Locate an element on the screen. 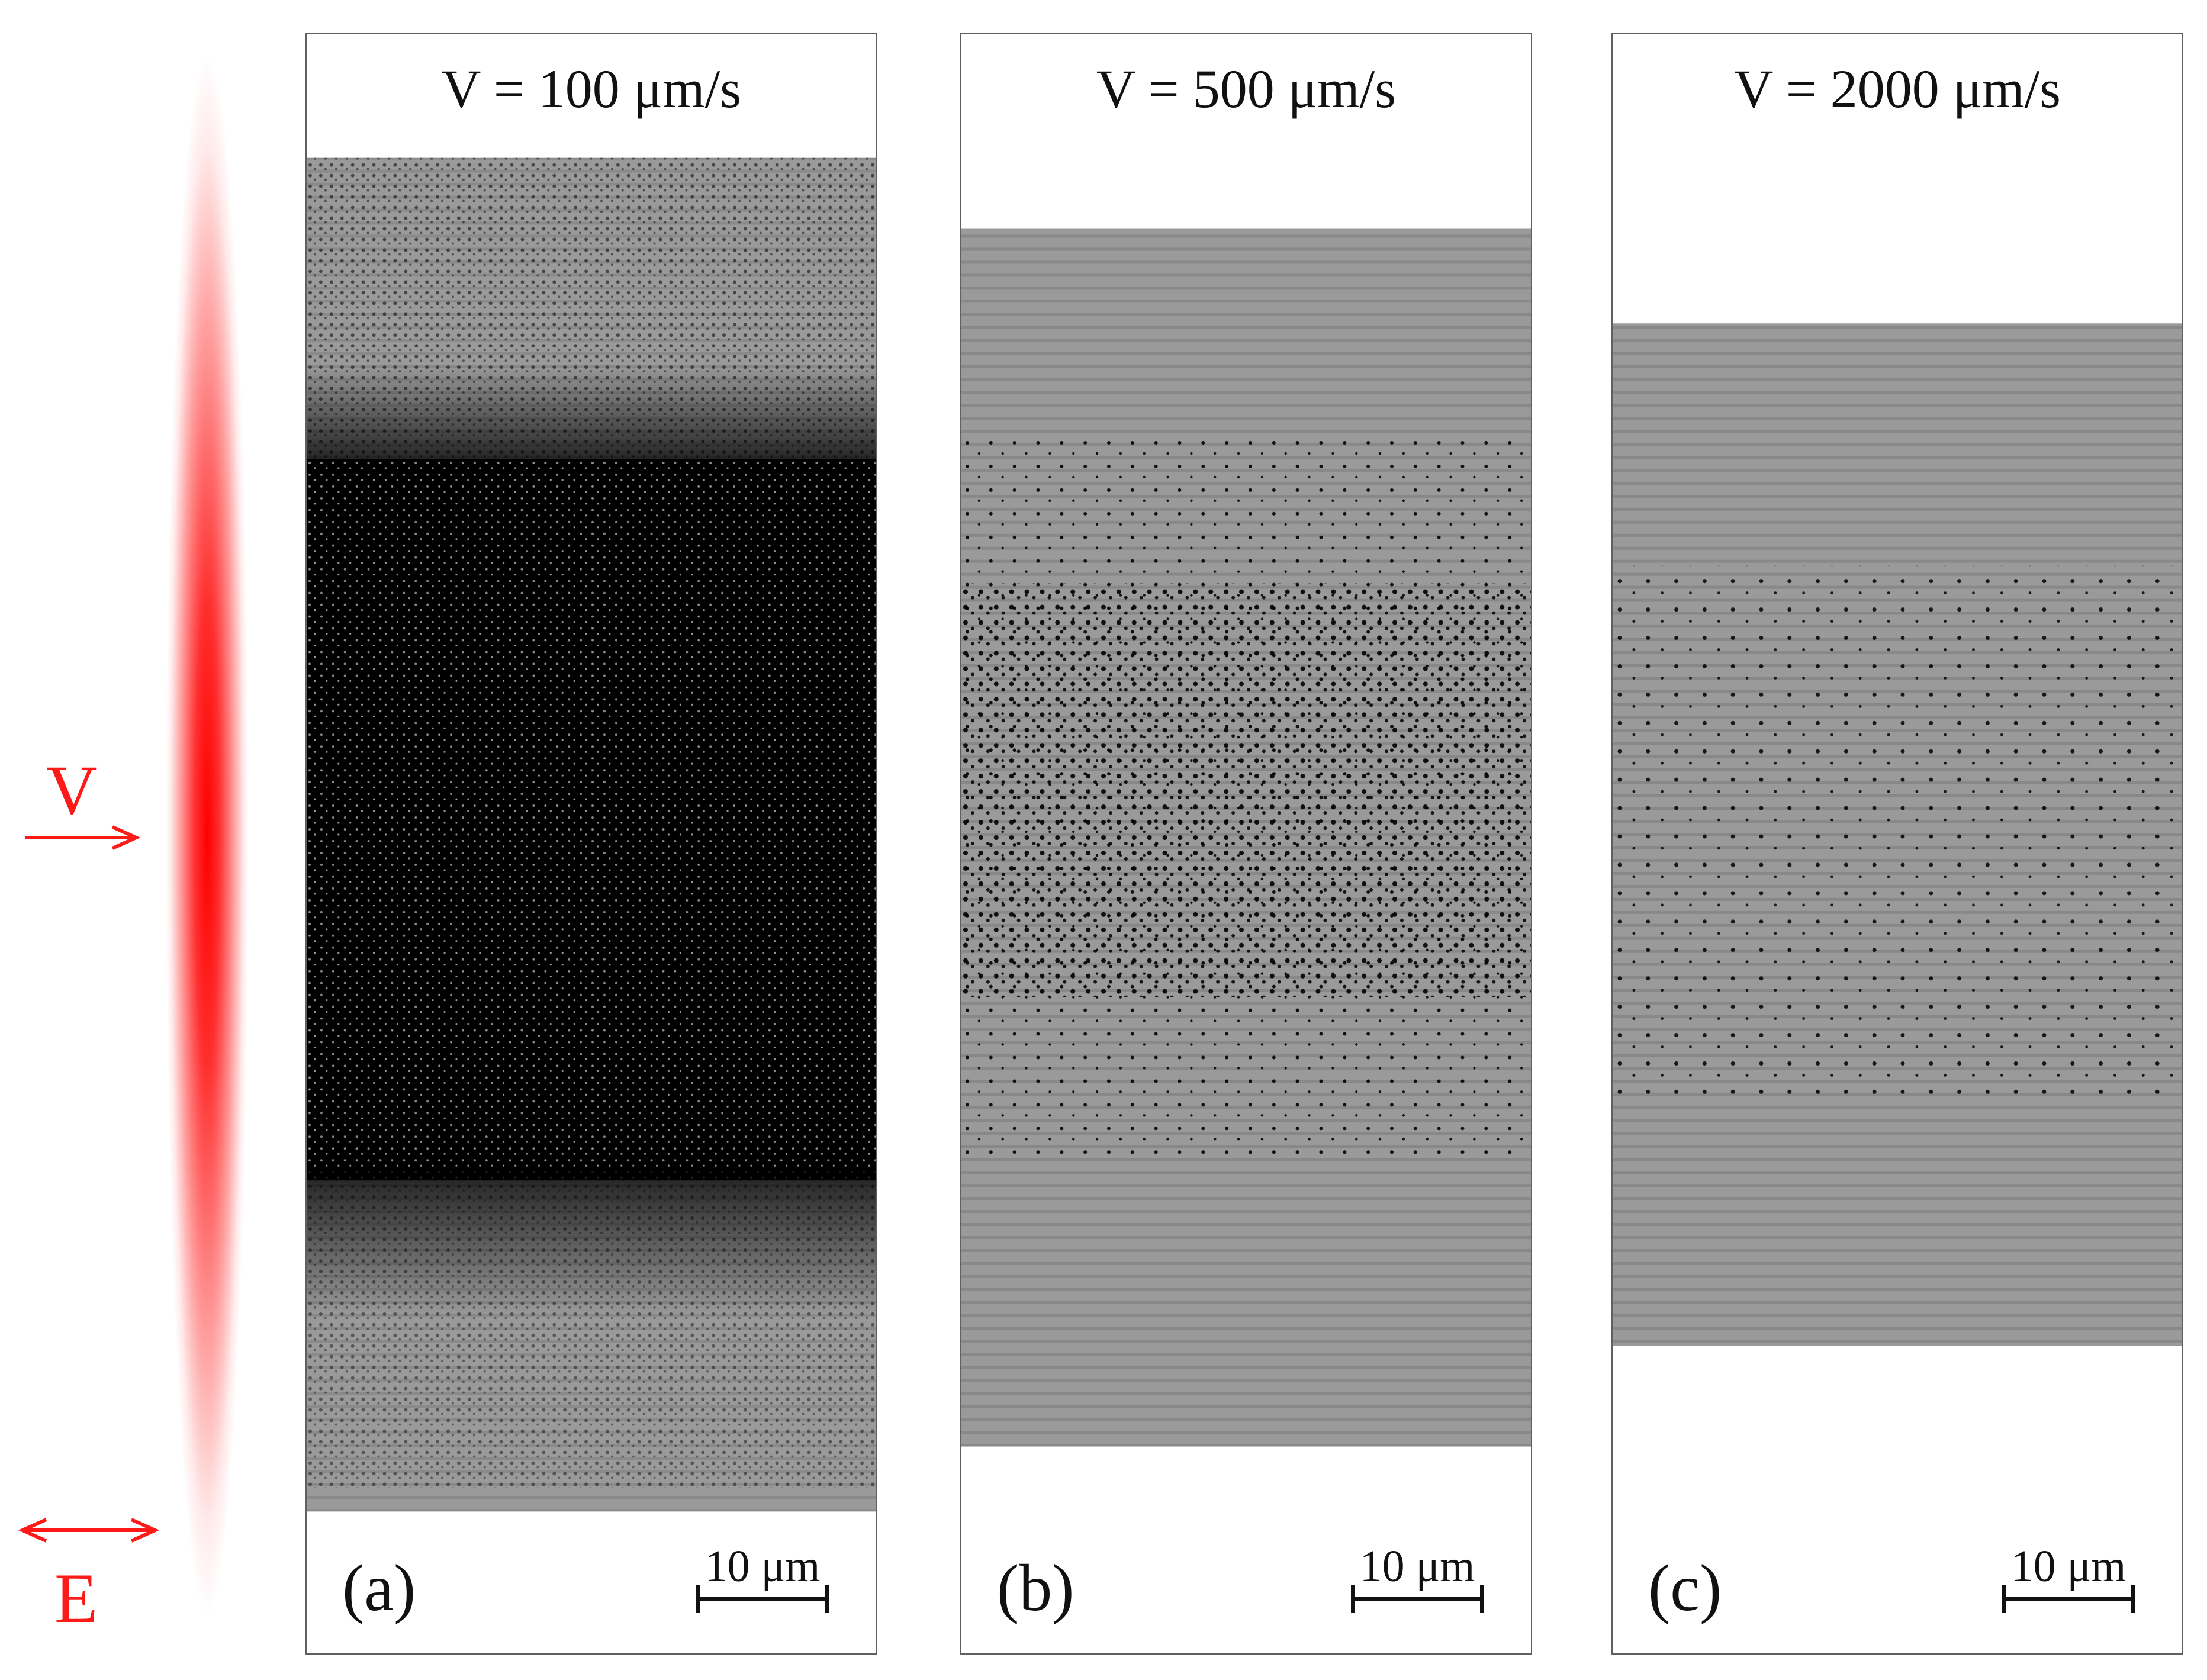 The height and width of the screenshot is (1680, 2207). velocity-label: V is located at coordinates (72, 790).